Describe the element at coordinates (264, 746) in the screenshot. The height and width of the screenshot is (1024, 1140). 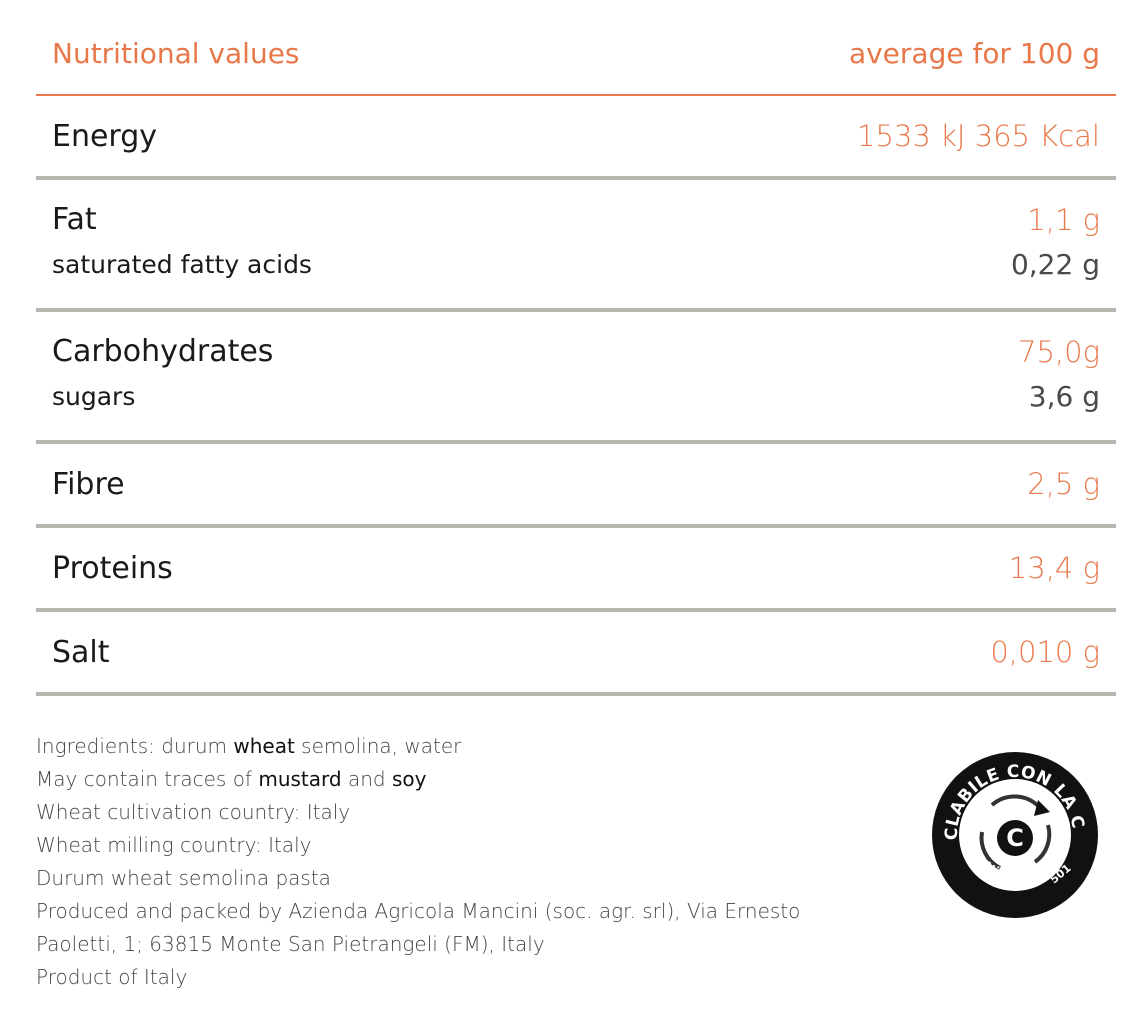
I see `allergen-wheat: wheat` at that location.